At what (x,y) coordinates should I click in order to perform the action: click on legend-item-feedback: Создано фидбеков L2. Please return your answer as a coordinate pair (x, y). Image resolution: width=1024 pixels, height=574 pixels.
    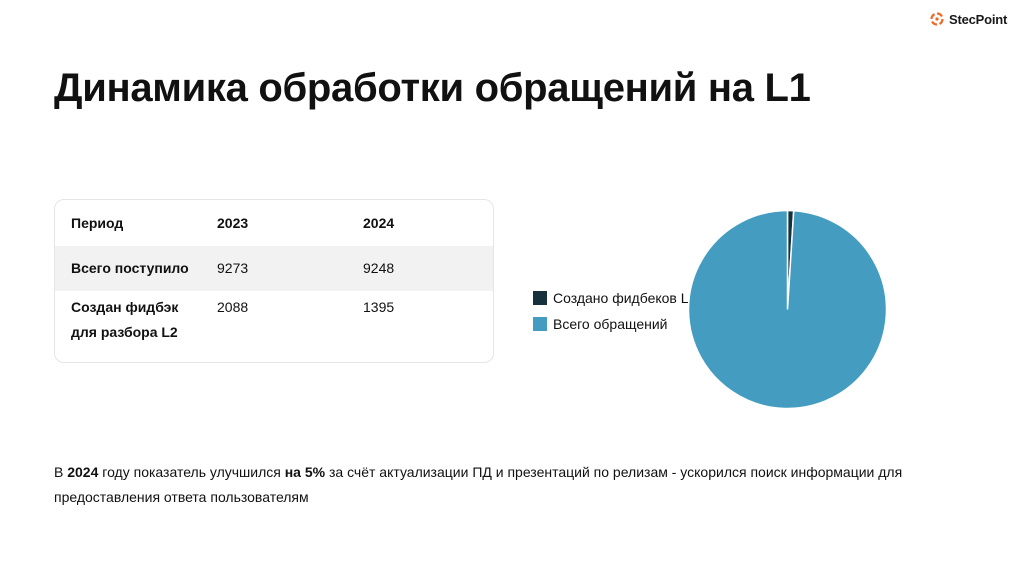
    Looking at the image, I should click on (614, 298).